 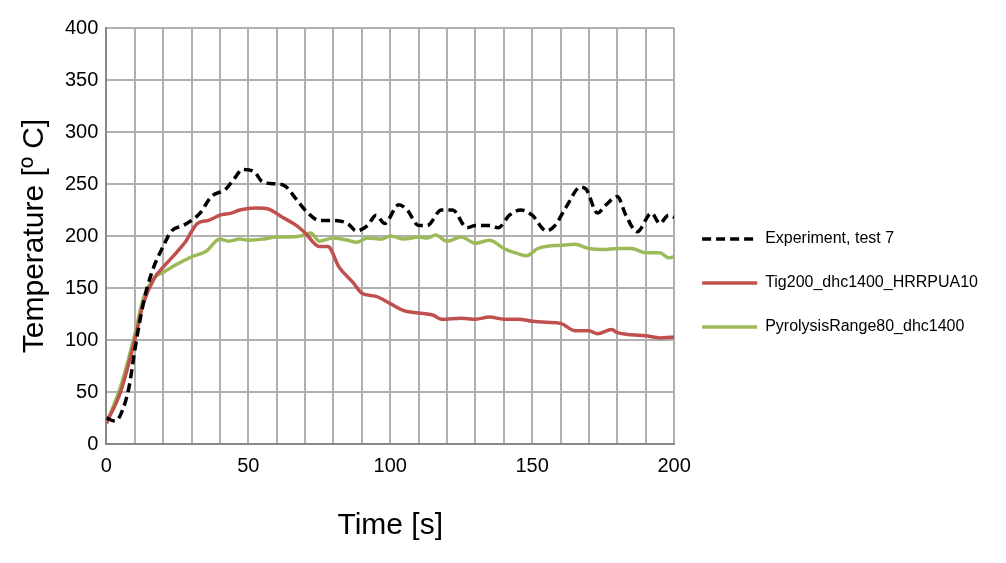 I want to click on y-tick-label: 300, so click(x=81, y=130).